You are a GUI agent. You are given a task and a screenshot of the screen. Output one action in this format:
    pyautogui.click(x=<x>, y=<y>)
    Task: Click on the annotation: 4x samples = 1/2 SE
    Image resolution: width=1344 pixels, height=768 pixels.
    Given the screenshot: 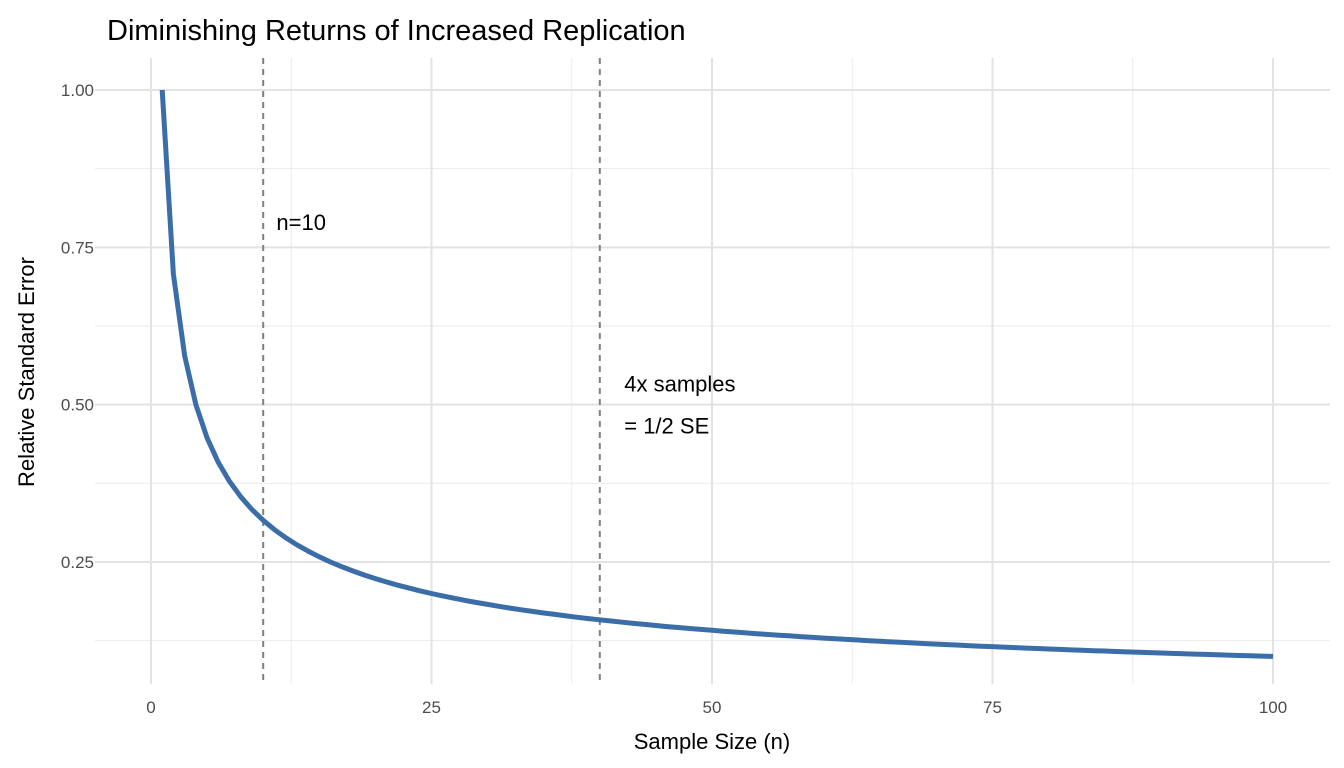 What is the action you would take?
    pyautogui.click(x=679, y=405)
    